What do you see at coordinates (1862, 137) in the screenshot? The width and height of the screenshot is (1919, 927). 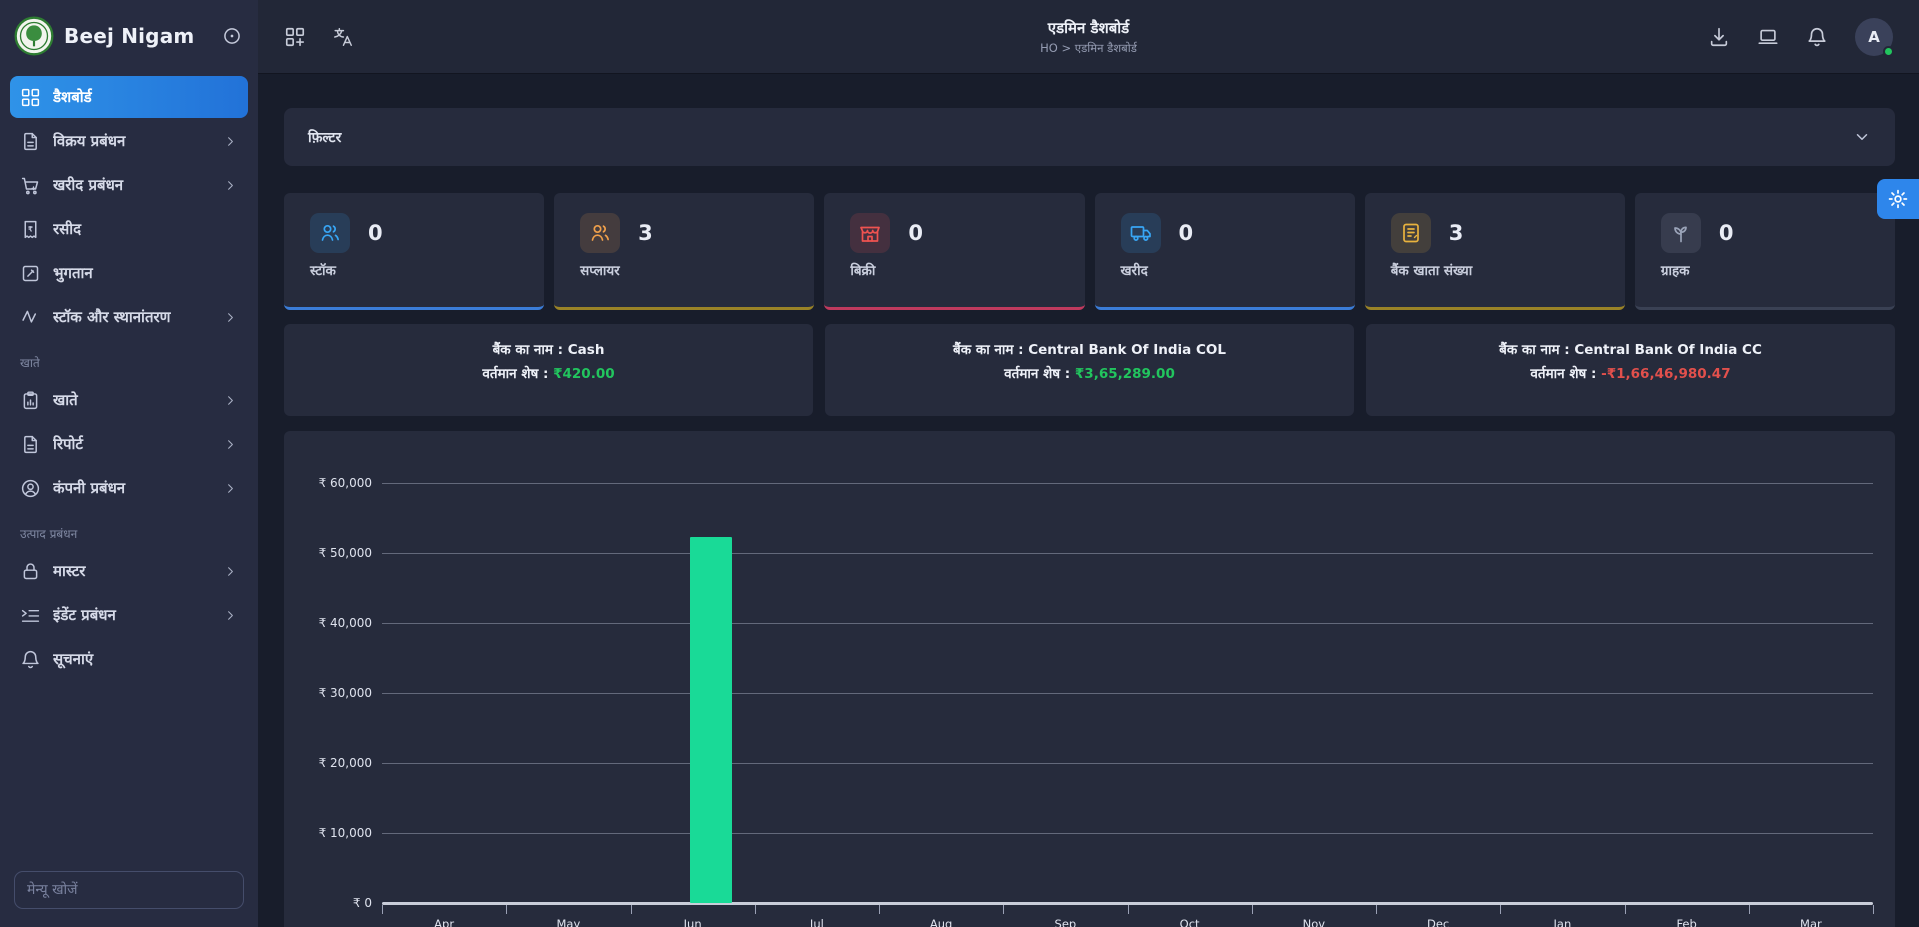 I see `chevron-down-icon` at bounding box center [1862, 137].